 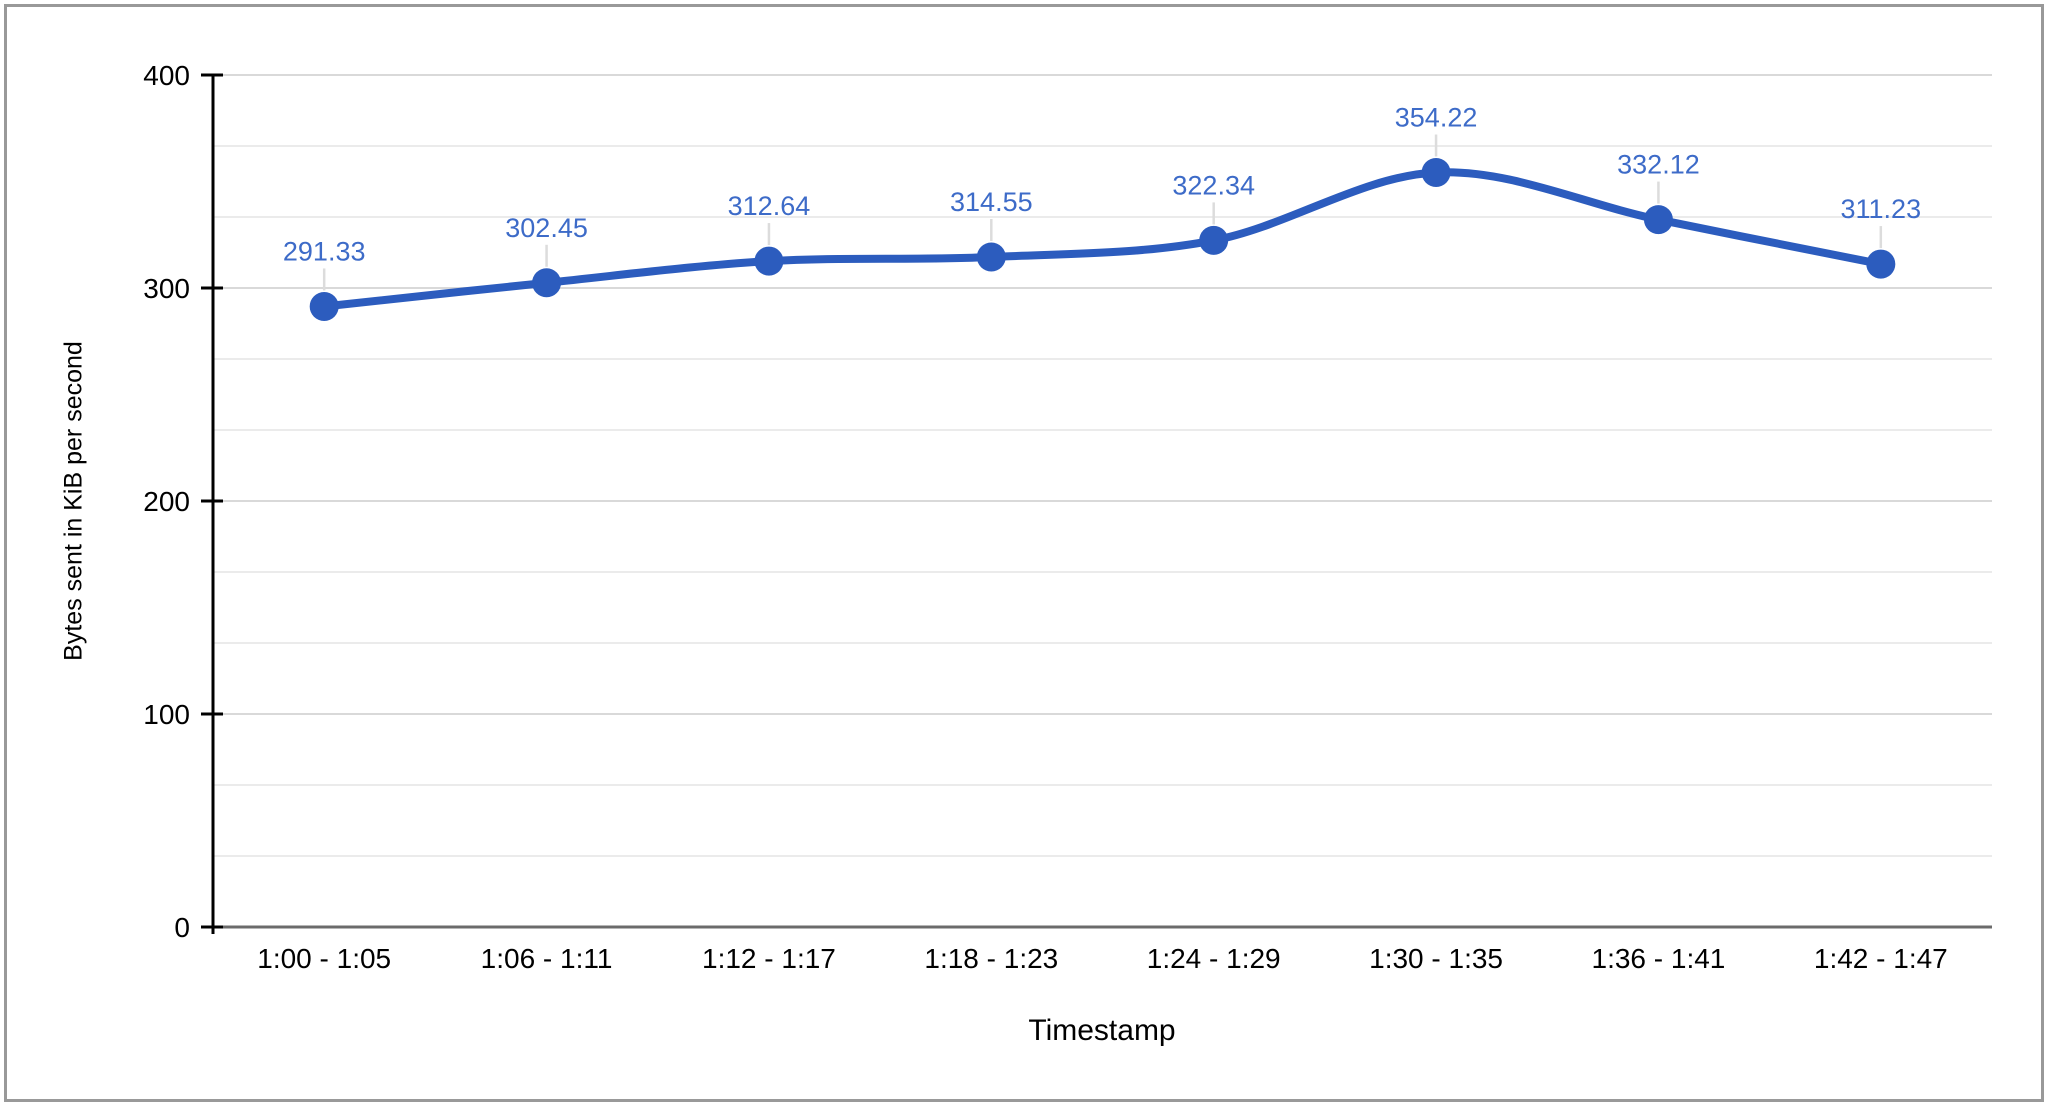 I want to click on x-tick-label: 1:30 - 1:35, so click(x=1436, y=958).